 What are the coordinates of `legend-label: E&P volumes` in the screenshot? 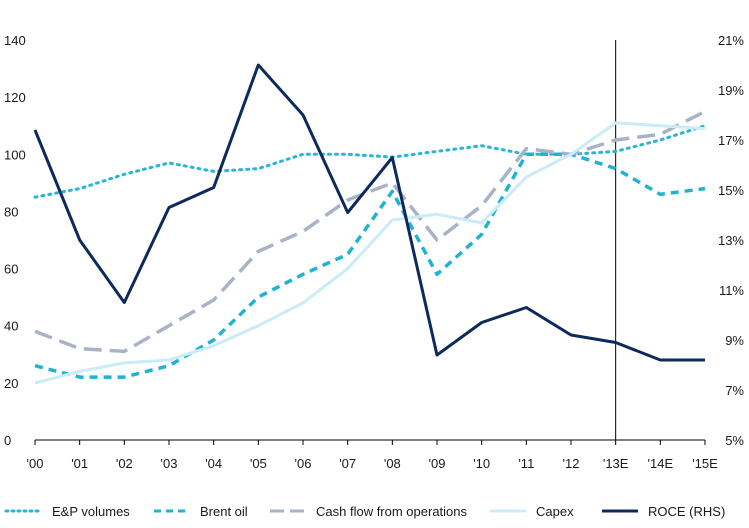 It's located at (91, 511).